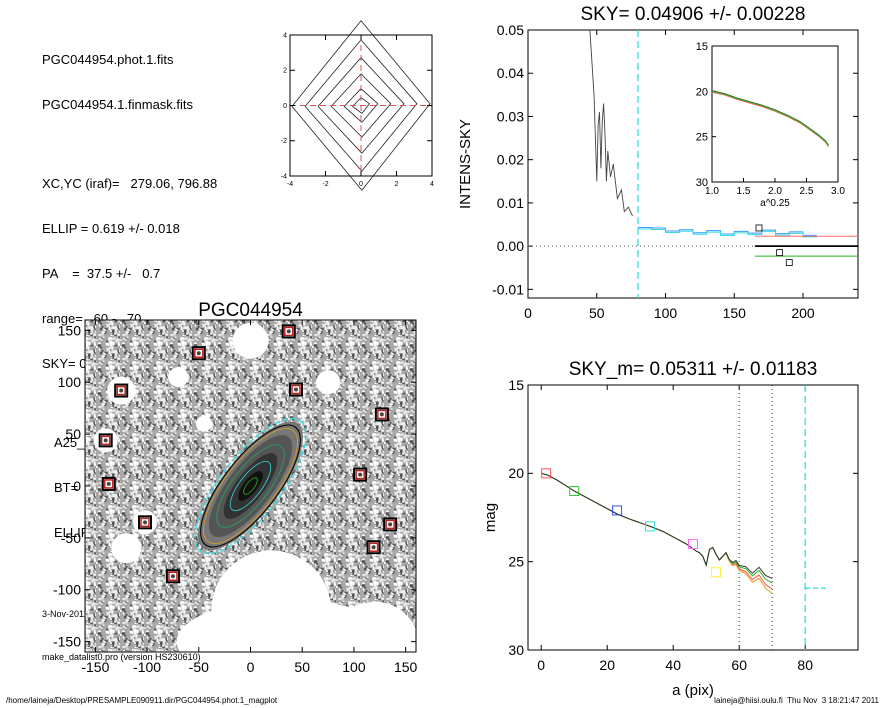 The height and width of the screenshot is (708, 885). I want to click on image-x-label: -100, so click(147, 667).